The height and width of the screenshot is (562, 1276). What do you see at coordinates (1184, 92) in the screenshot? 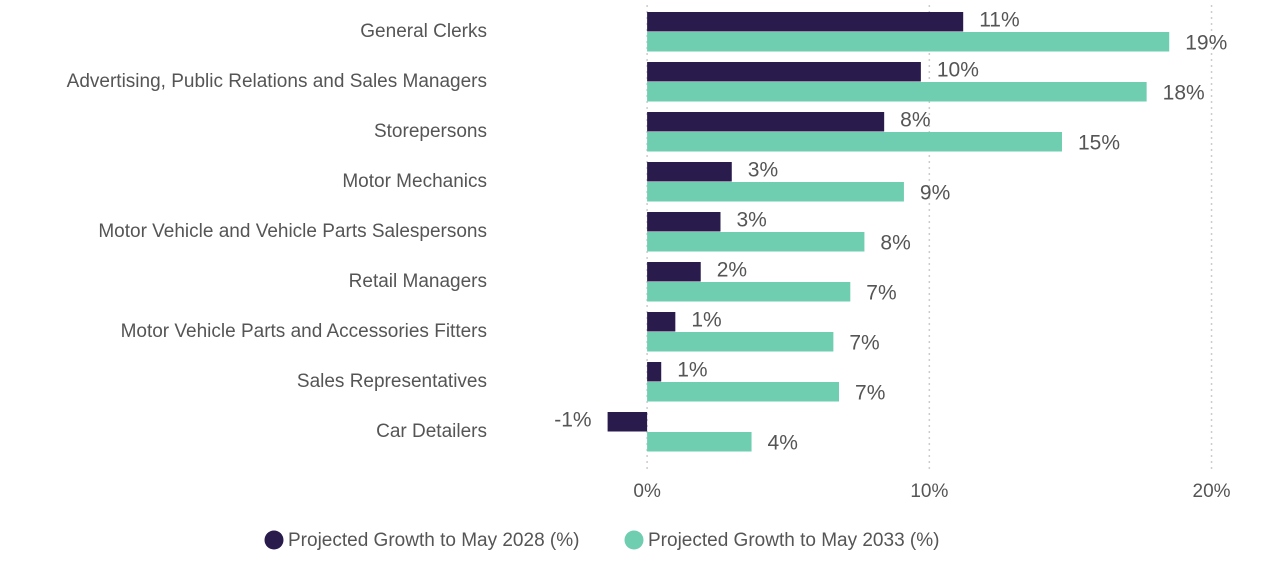
I see `data-label: 18%` at bounding box center [1184, 92].